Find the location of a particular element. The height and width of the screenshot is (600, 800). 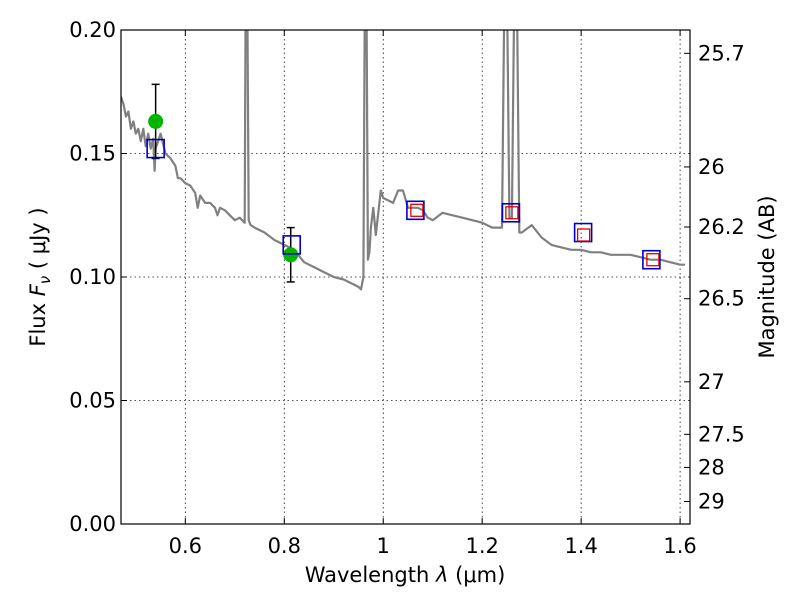

y-axis-label: Flux Fν ( μJy ) is located at coordinates (40, 276).